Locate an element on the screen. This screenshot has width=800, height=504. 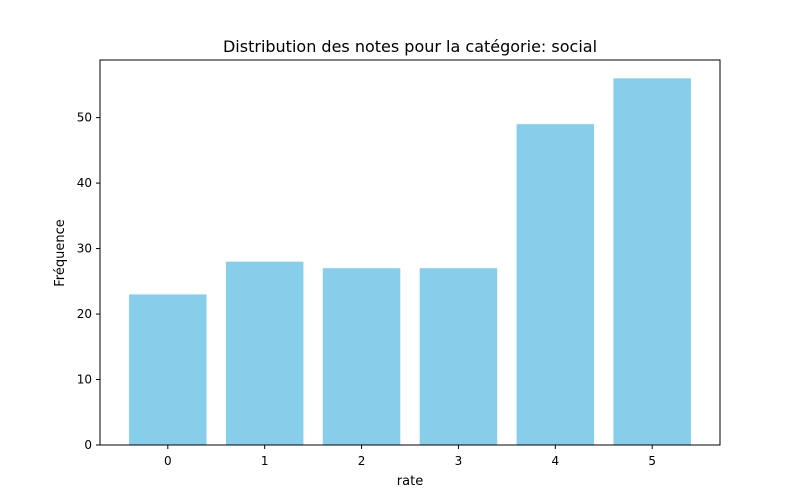
y-tick-label: 30 is located at coordinates (84, 249).